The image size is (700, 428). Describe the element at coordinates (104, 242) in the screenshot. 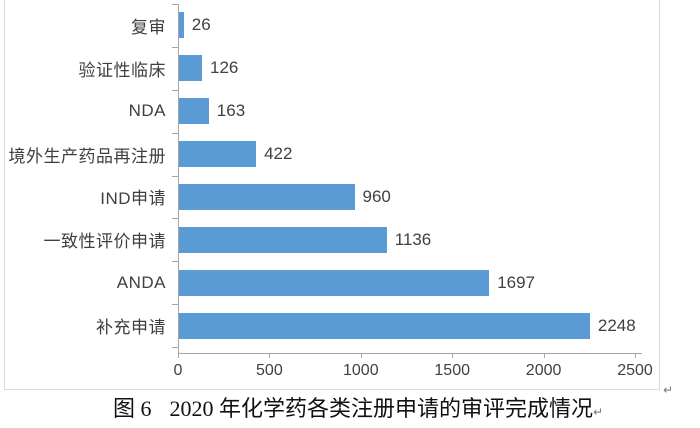

I see `category-label: 一致性评价申请` at that location.